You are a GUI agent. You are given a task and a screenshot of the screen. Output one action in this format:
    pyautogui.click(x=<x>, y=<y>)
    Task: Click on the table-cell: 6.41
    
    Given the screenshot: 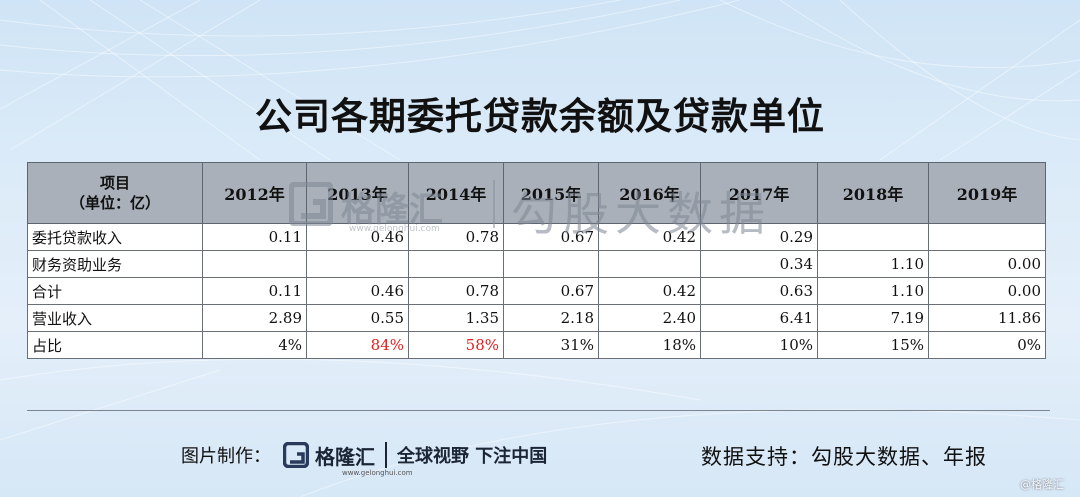 What is the action you would take?
    pyautogui.click(x=759, y=318)
    